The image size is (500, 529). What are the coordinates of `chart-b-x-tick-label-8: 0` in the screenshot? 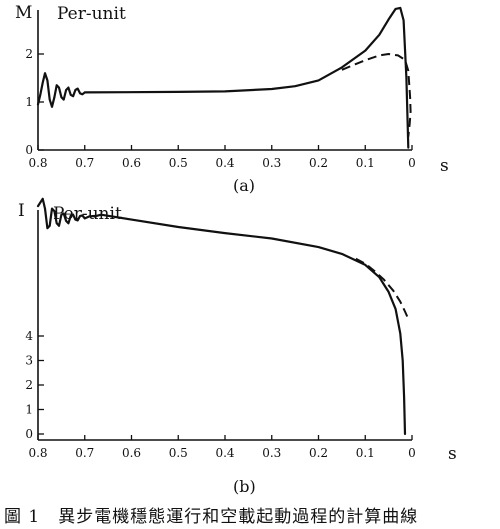 It's located at (412, 453).